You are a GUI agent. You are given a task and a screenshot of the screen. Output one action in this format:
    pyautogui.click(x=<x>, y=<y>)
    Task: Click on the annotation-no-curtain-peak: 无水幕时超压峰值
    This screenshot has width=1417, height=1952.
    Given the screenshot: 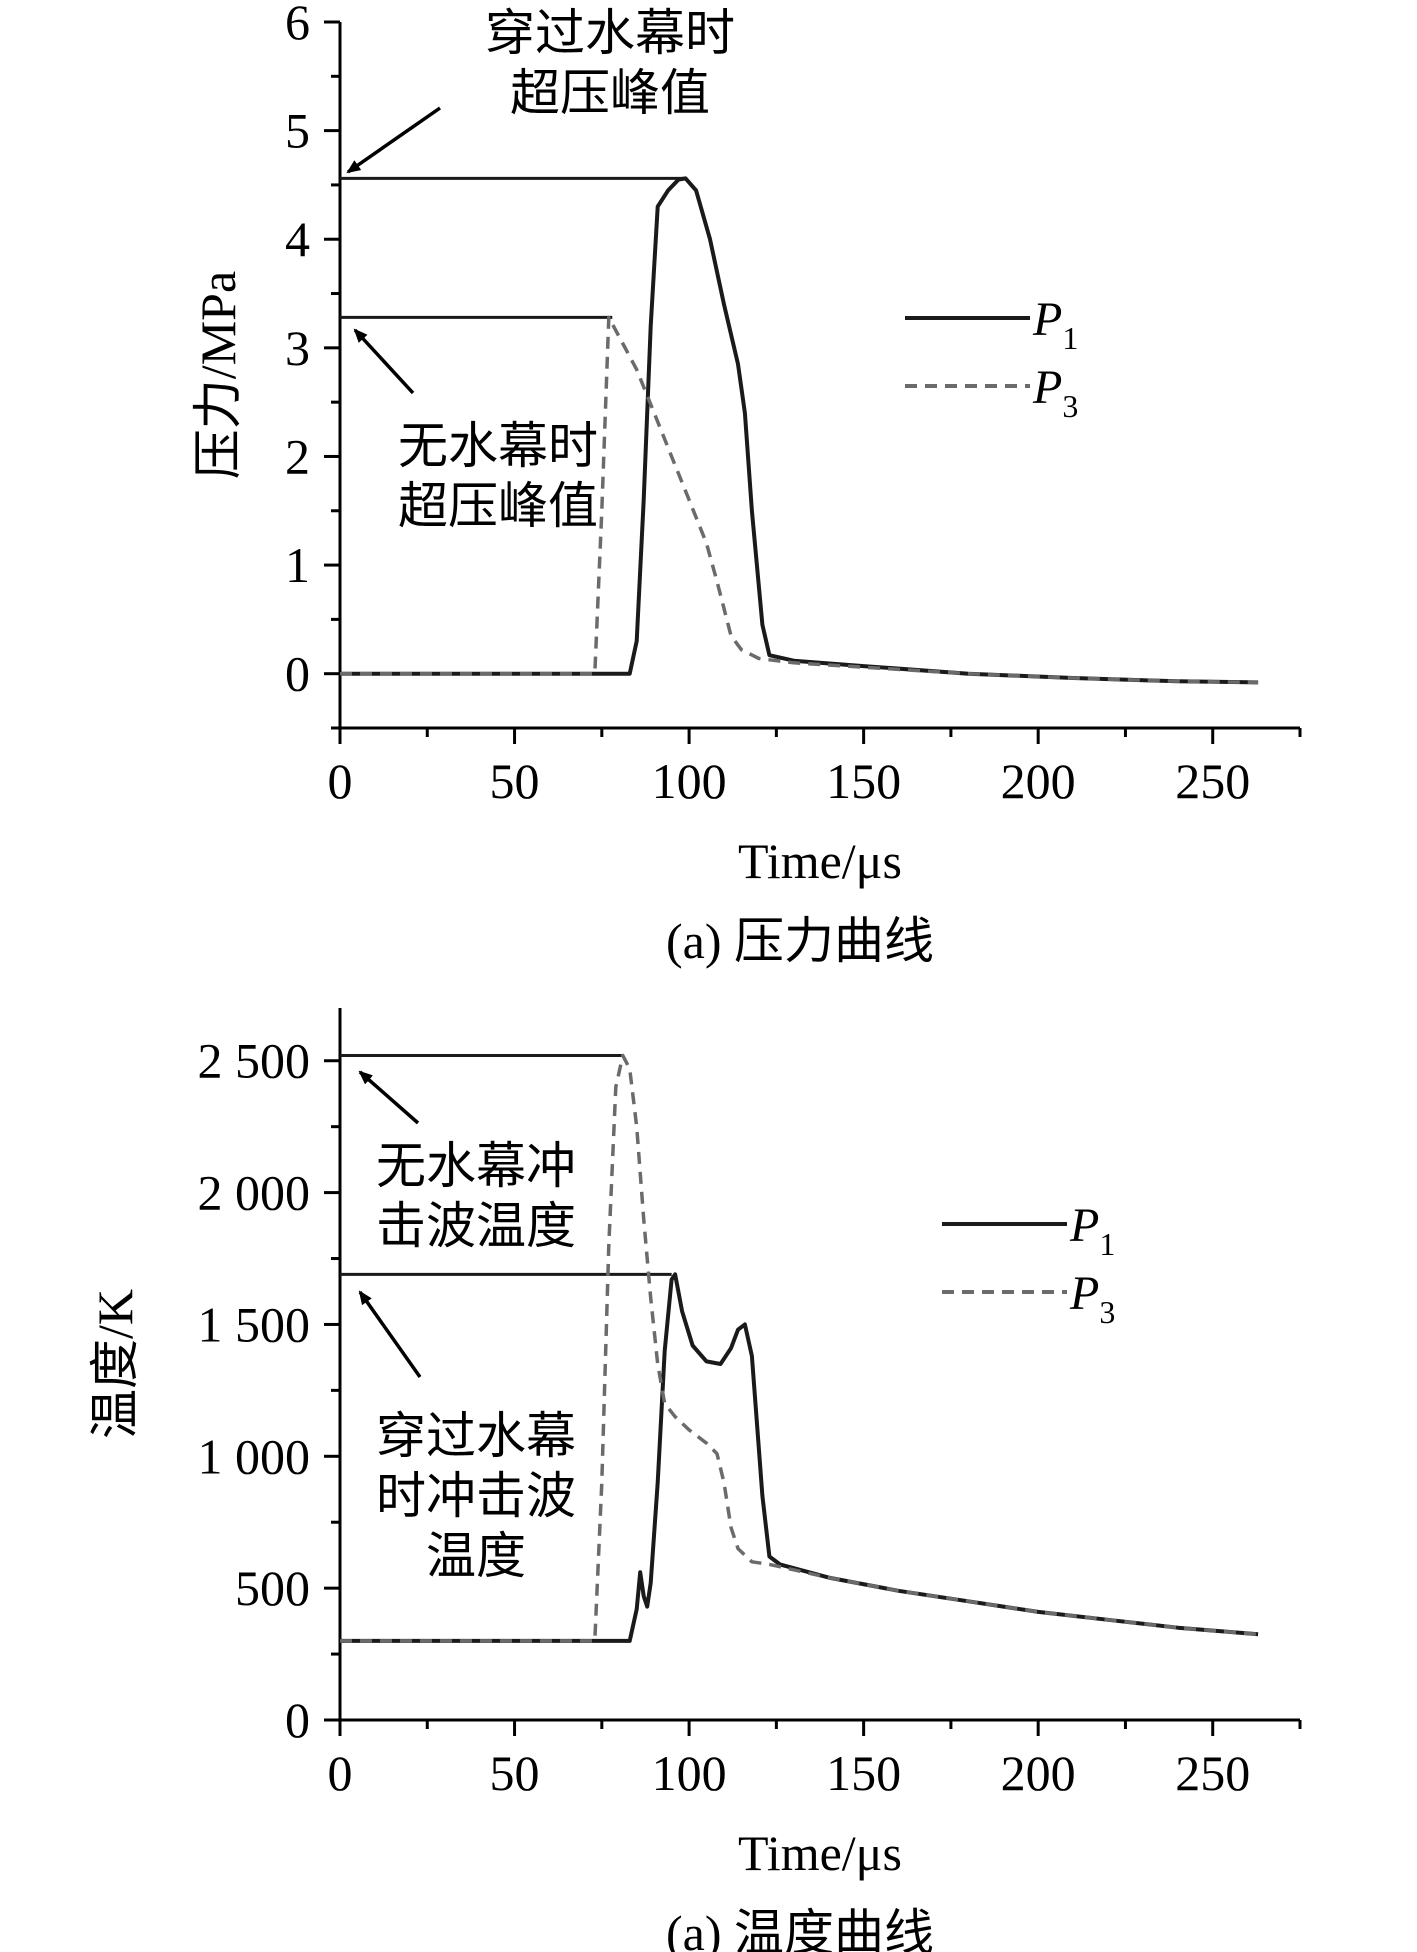 What is the action you would take?
    pyautogui.click(x=498, y=476)
    